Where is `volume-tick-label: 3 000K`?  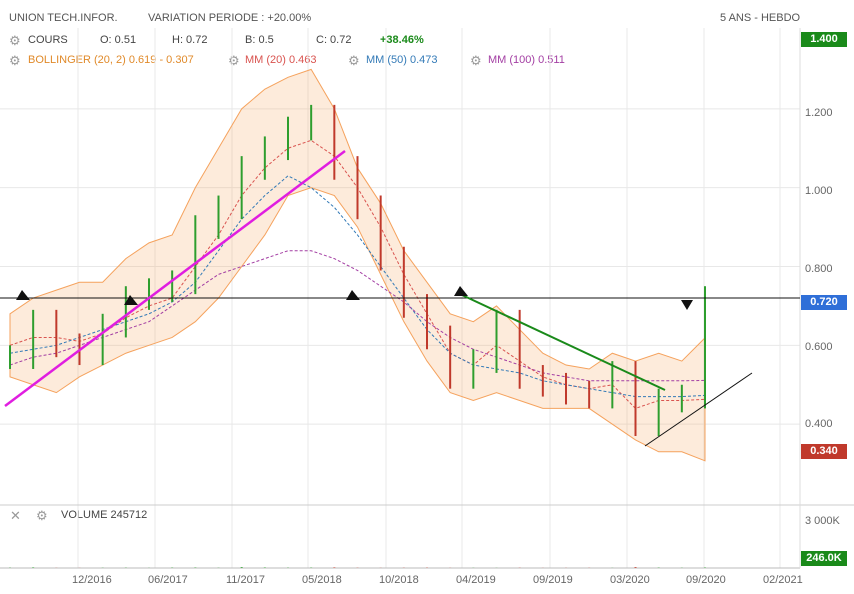
volume-tick-label: 3 000K is located at coordinates (822, 521).